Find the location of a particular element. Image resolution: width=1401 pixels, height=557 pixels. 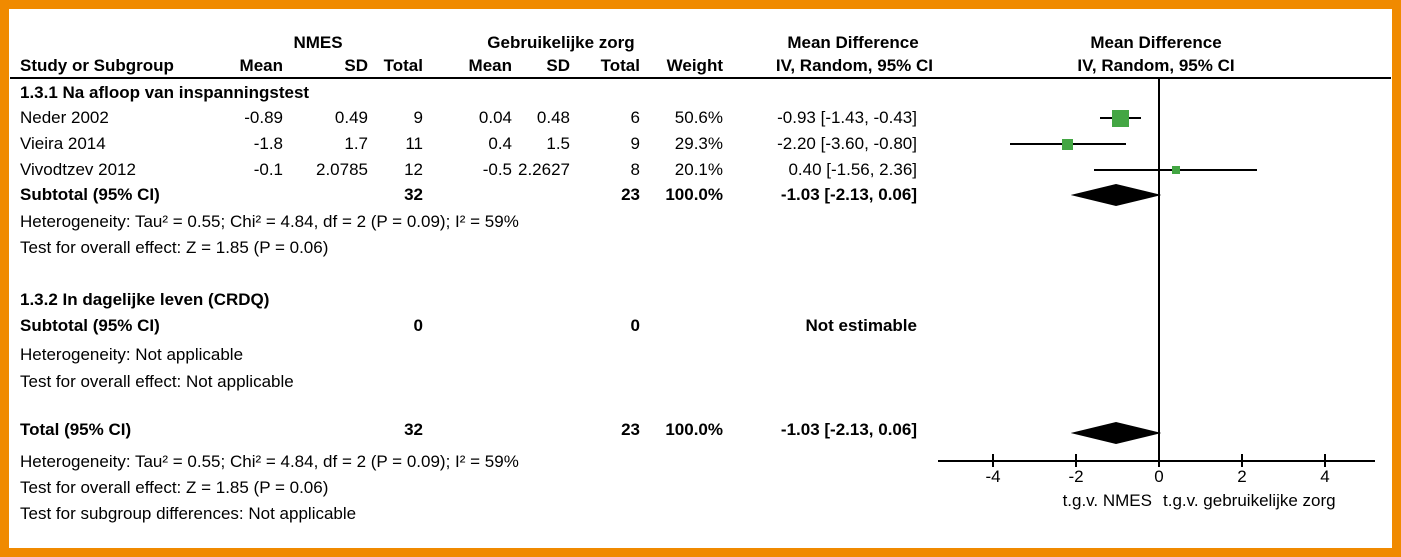

nmes-mean: -0.89 is located at coordinates (263, 117).